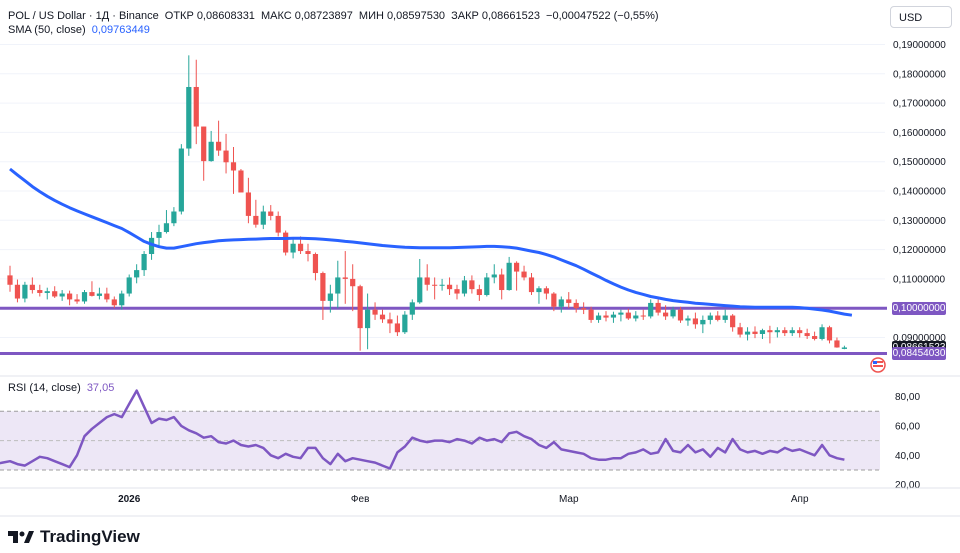 The image size is (960, 553). Describe the element at coordinates (800, 499) in the screenshot. I see `time-tick-label: Апр` at that location.